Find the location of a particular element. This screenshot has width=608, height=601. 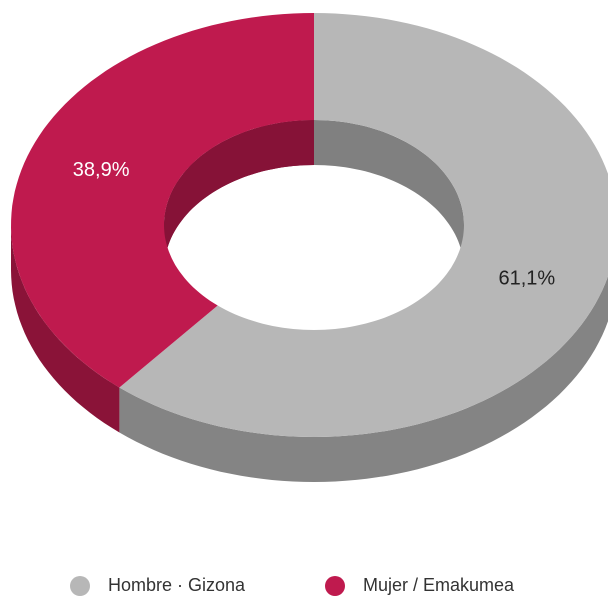

legend-label: Hombre · Gizona is located at coordinates (177, 585).